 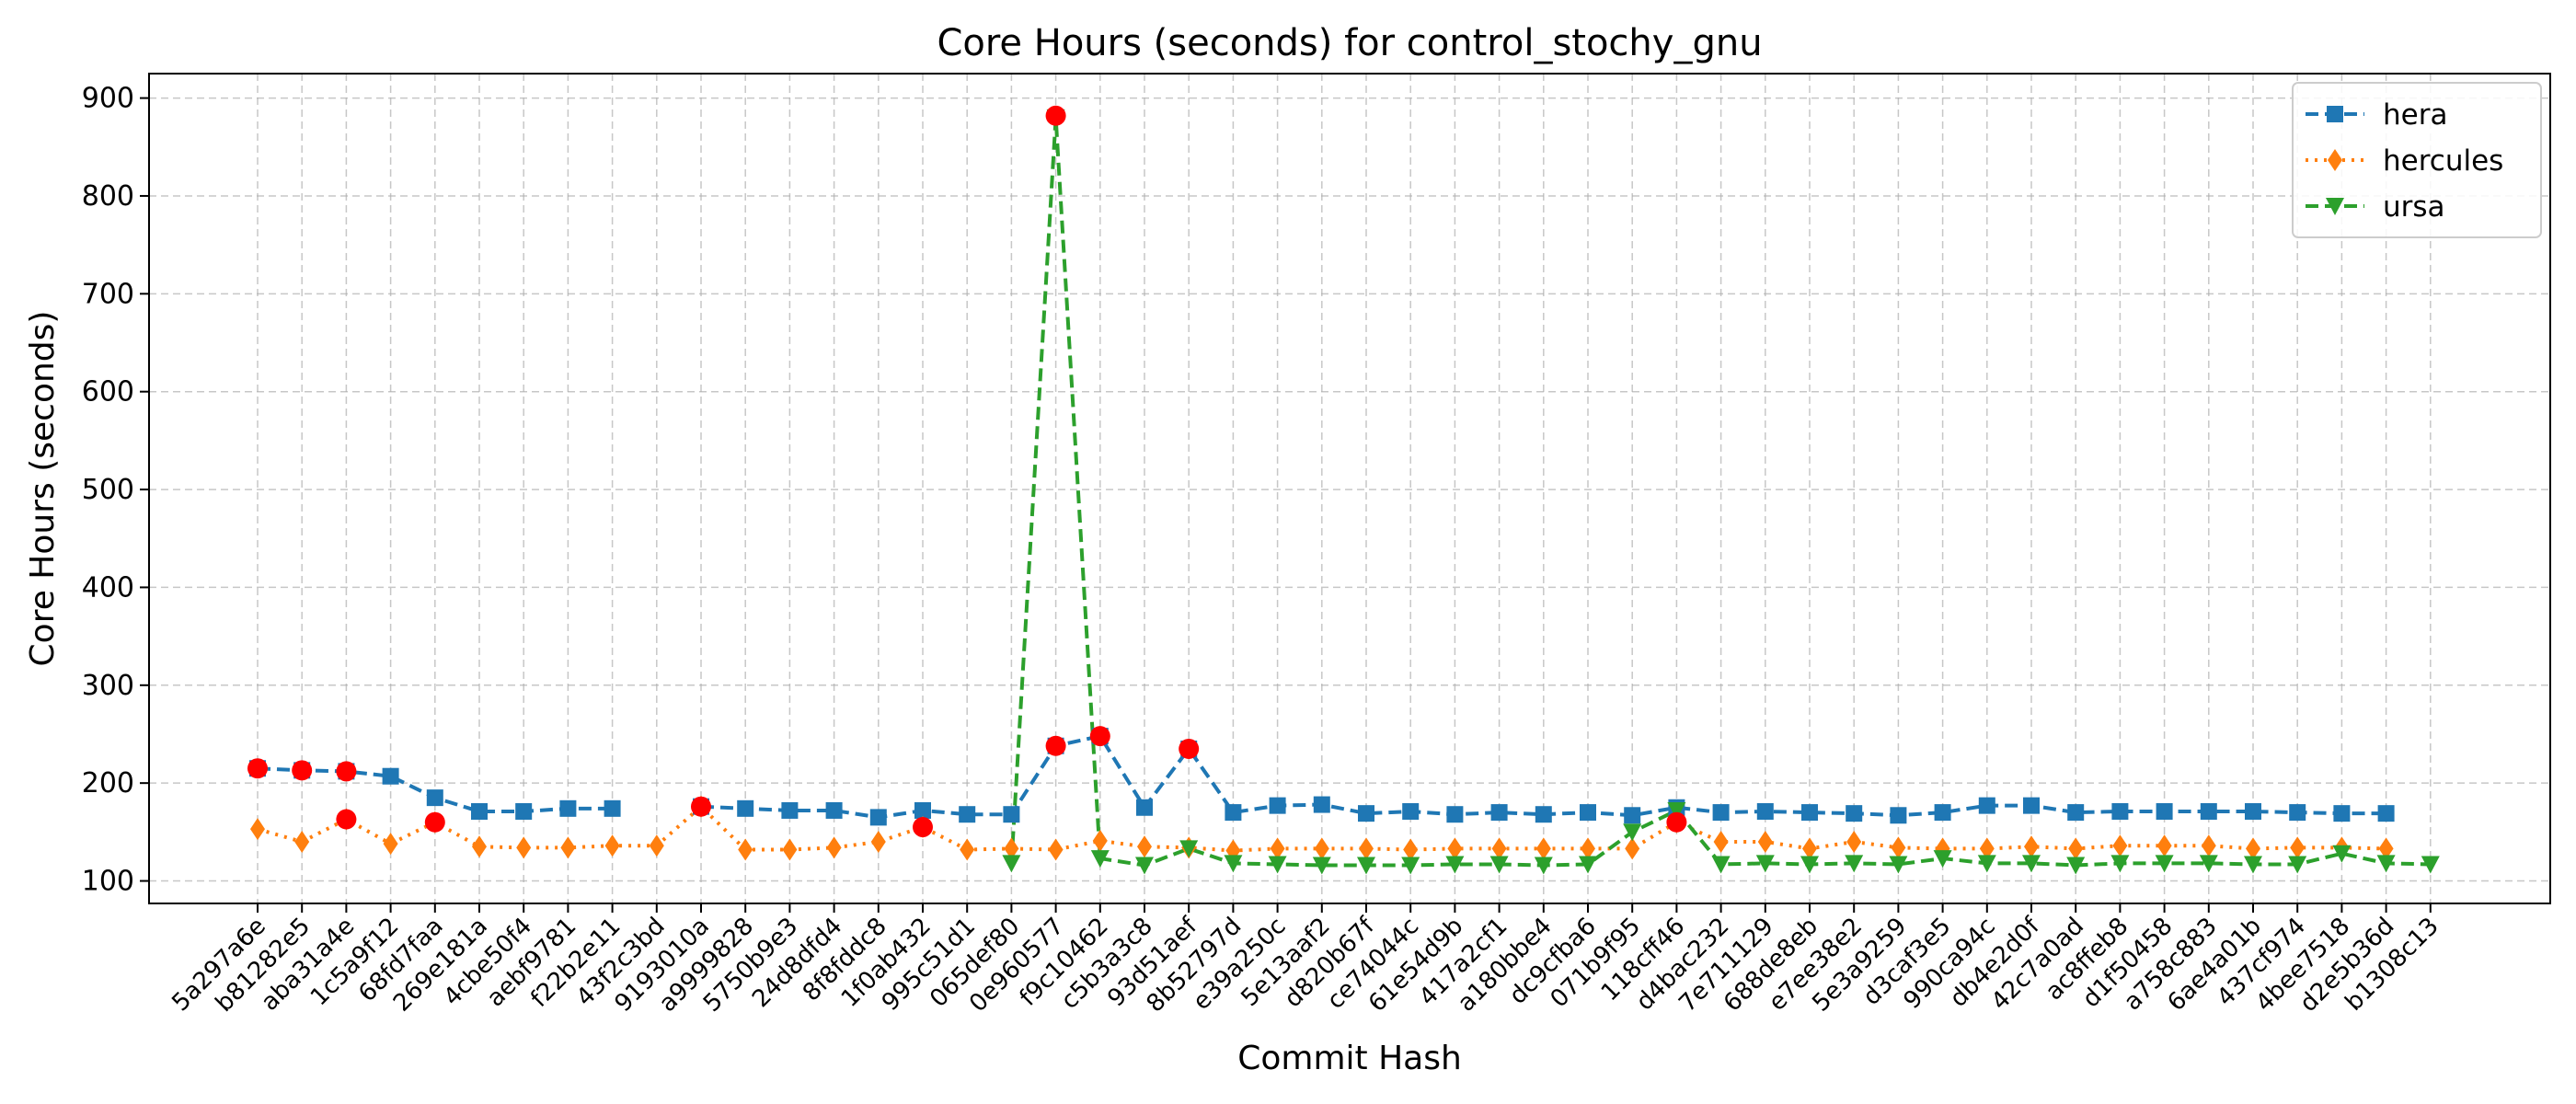 What do you see at coordinates (43, 489) in the screenshot?
I see `y-axis-label: Core Hours (seconds)` at bounding box center [43, 489].